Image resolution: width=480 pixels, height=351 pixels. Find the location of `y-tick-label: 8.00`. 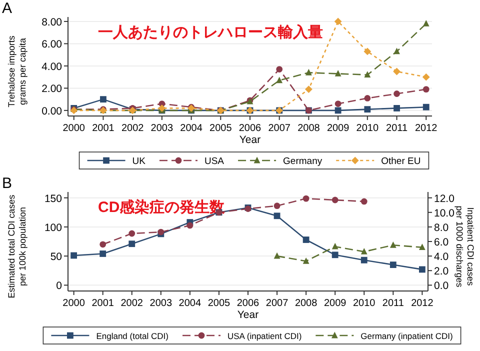

y-tick-label: 8.00 is located at coordinates (52, 22).